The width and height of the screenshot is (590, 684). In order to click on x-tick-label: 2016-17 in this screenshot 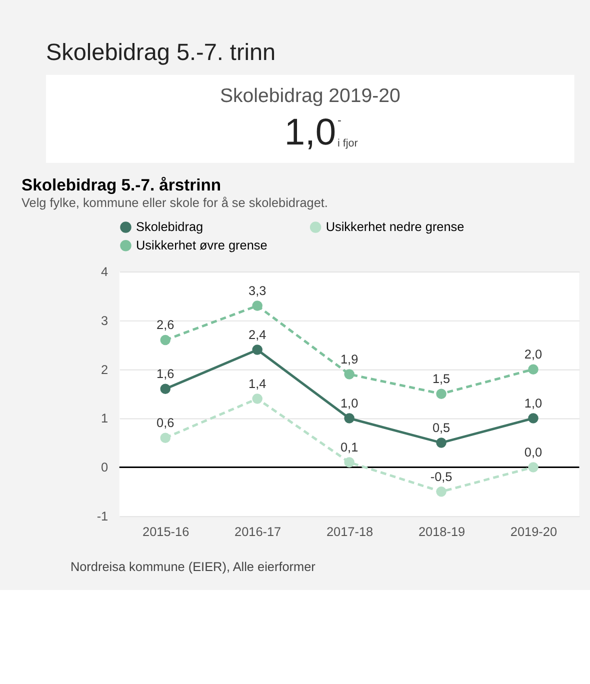, I will do `click(258, 532)`.